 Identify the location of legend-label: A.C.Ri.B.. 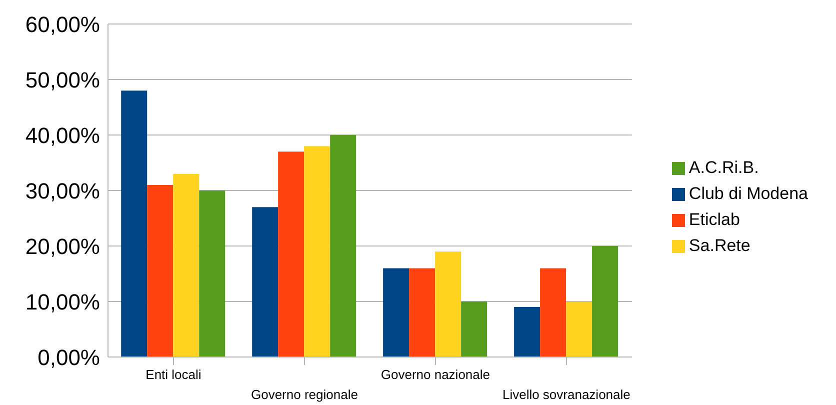
(723, 167).